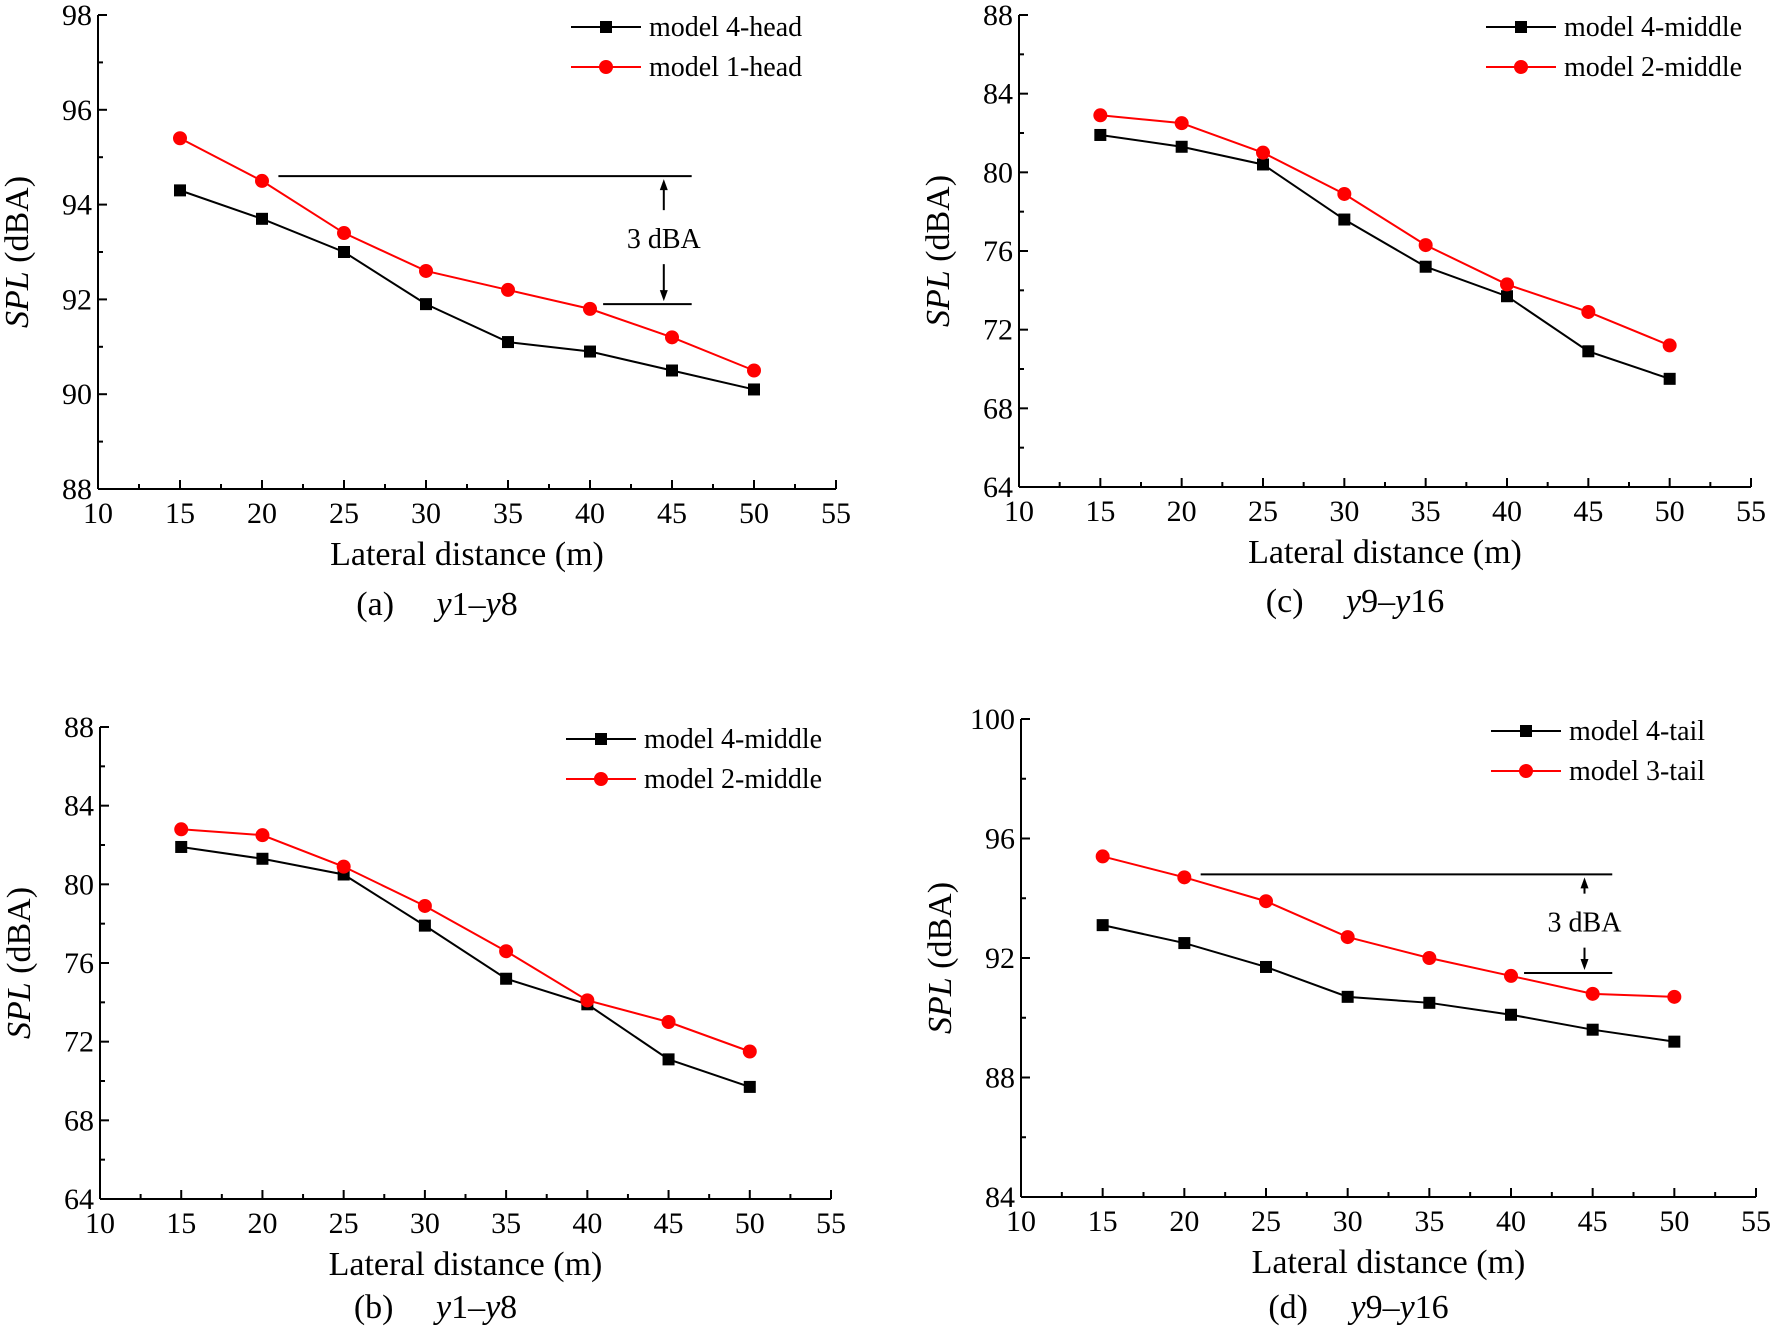  I want to click on y-tick-label: 88, so click(998, 16).